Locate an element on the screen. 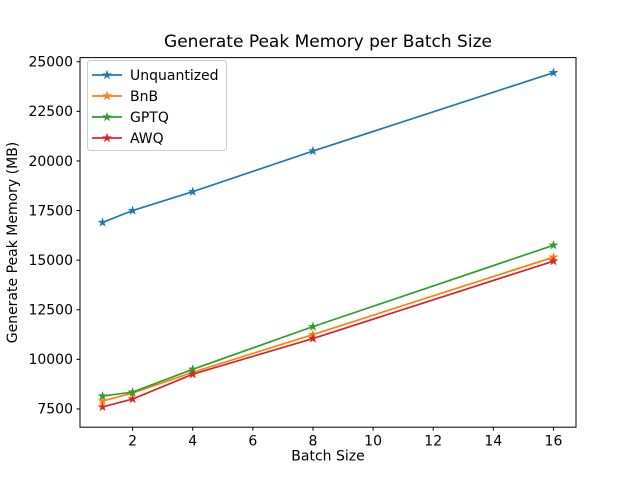  y-tick-label: 7500 is located at coordinates (55, 410).